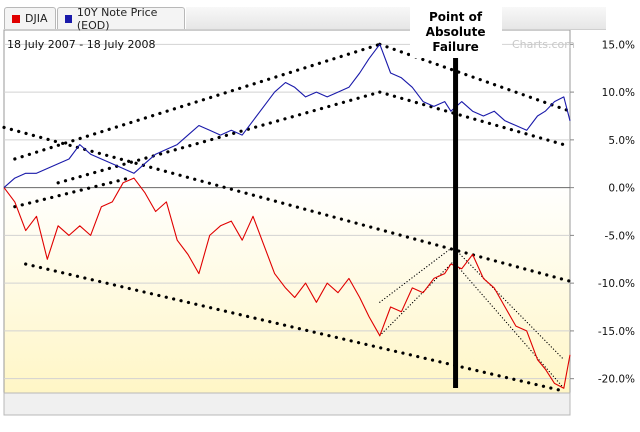 This screenshot has width=640, height=432. What do you see at coordinates (543, 44) in the screenshot?
I see `watermark: Charts.com` at bounding box center [543, 44].